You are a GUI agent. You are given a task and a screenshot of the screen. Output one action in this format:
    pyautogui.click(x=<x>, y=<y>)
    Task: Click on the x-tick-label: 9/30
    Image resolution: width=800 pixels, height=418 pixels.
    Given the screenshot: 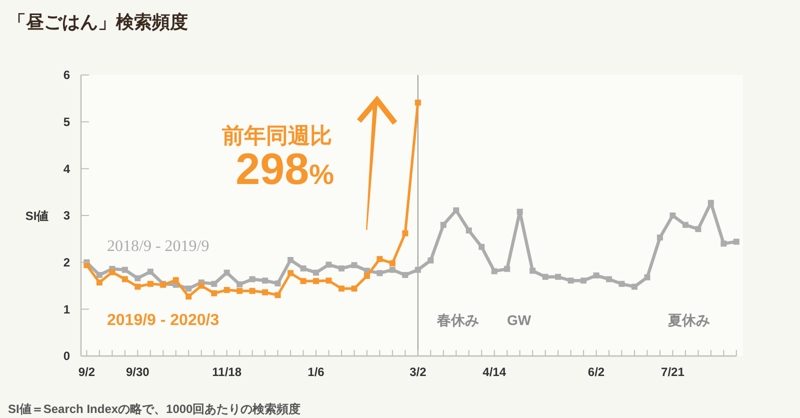 What is the action you would take?
    pyautogui.click(x=138, y=372)
    